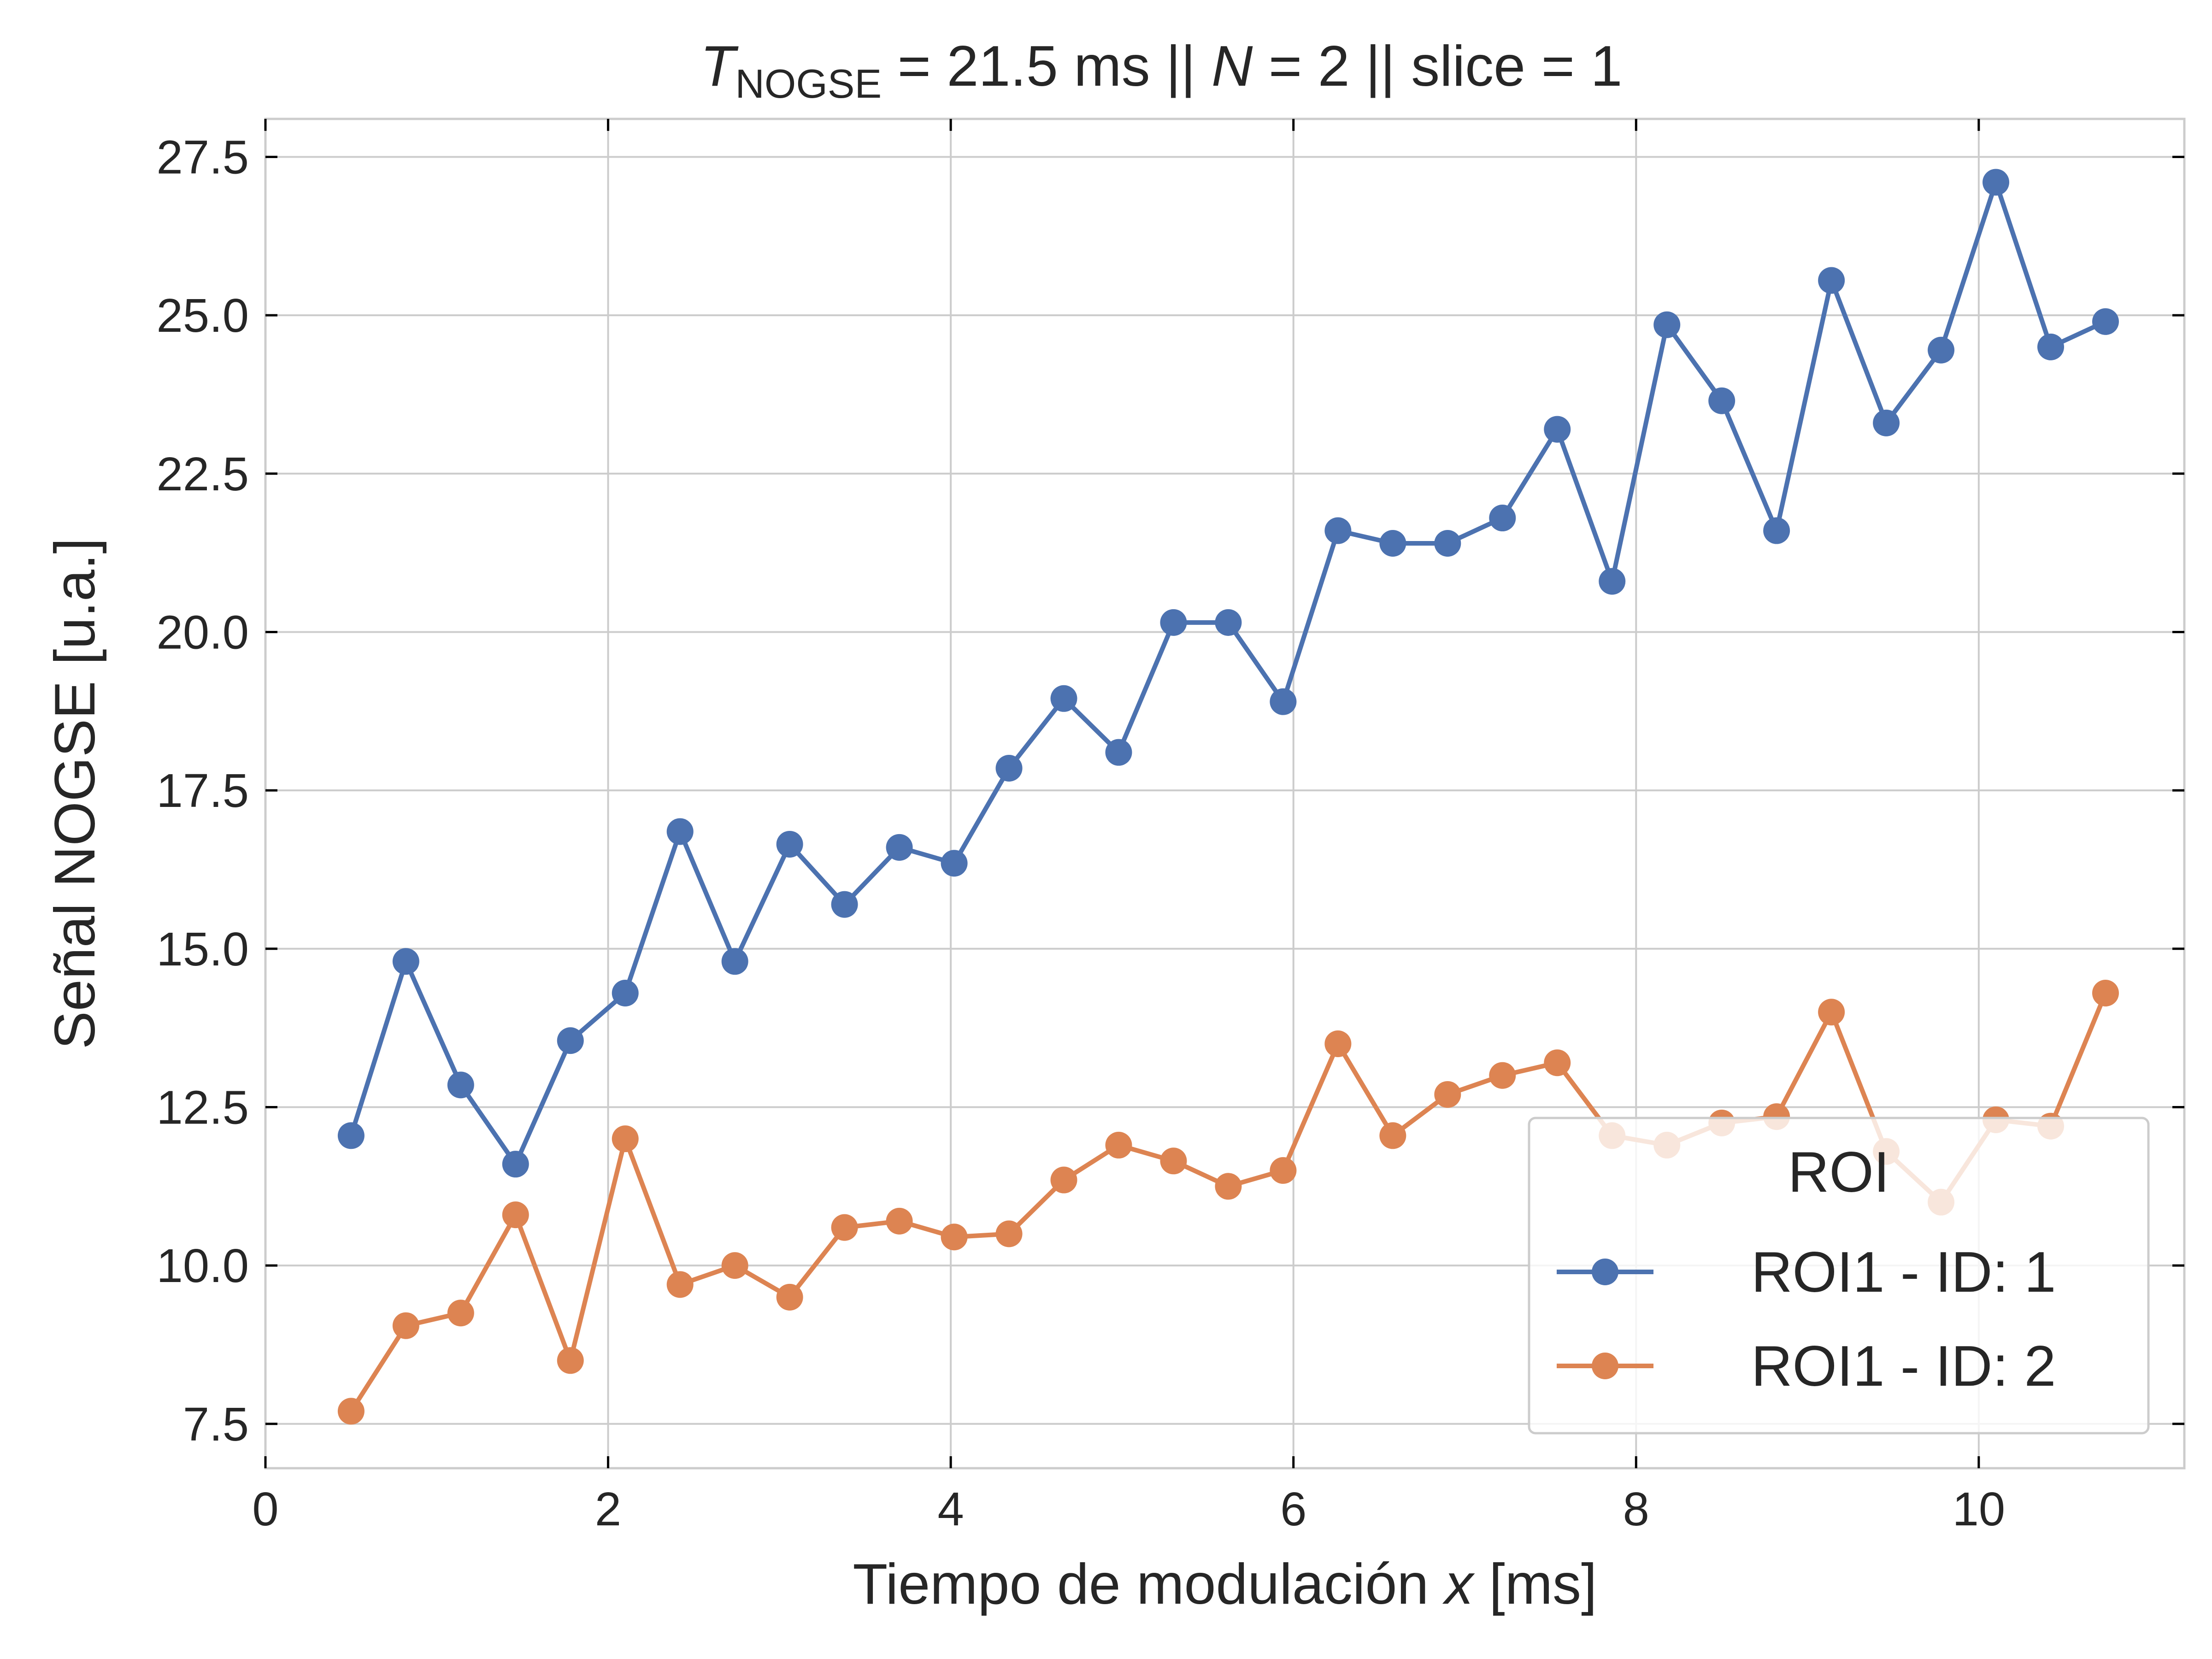  Describe the element at coordinates (1979, 1509) in the screenshot. I see `x-tick-label: 10` at that location.